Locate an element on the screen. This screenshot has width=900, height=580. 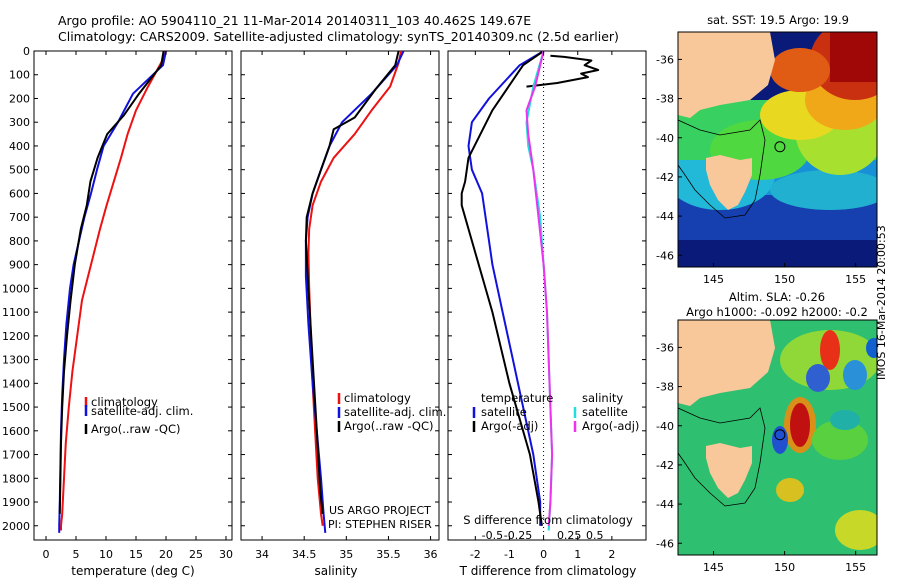
map-y-tick-label: -38 is located at coordinates (665, 99).